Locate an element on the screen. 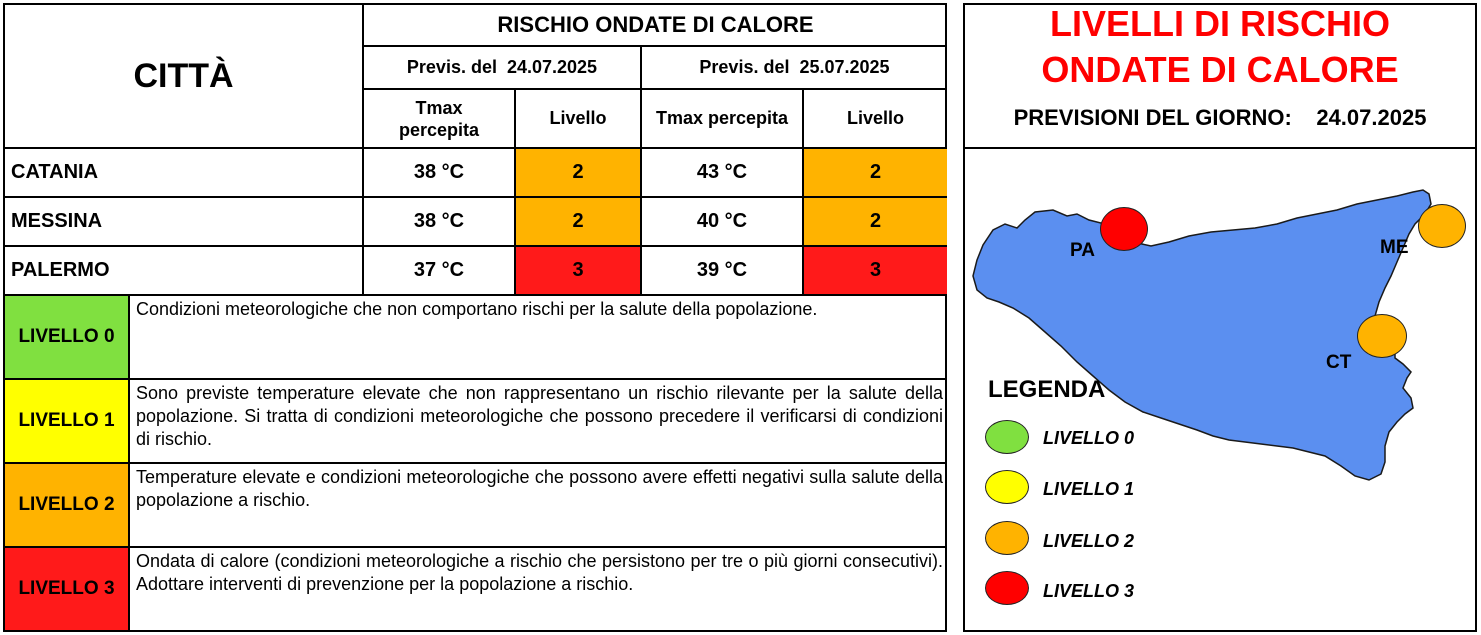  table-row-level-2: 3 is located at coordinates (875, 270).